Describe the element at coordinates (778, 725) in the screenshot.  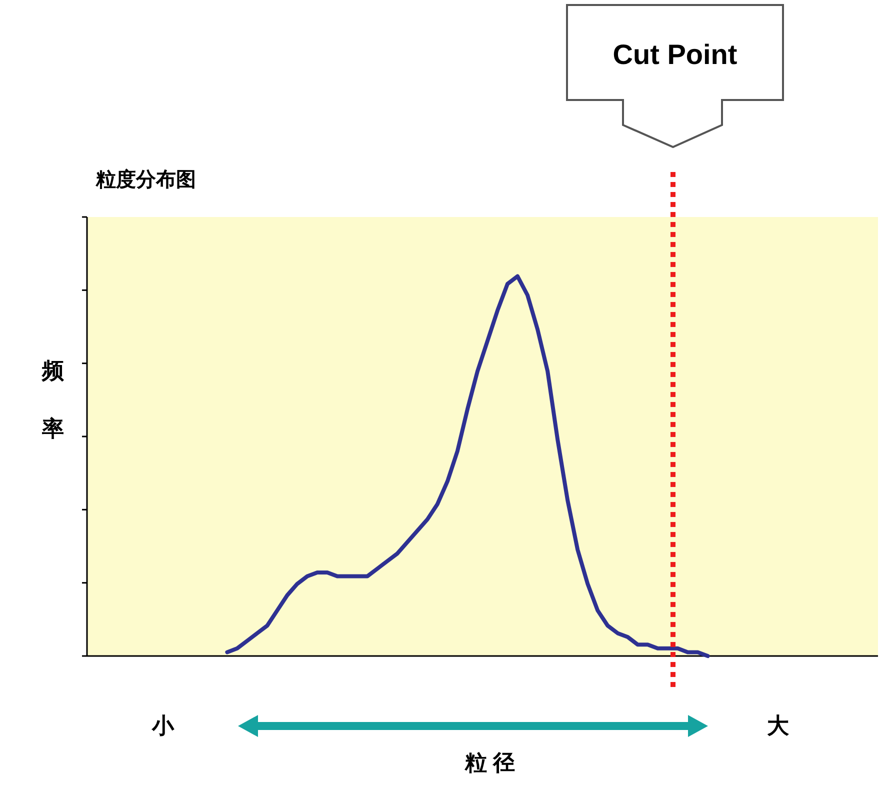
I see `text: 大` at that location.